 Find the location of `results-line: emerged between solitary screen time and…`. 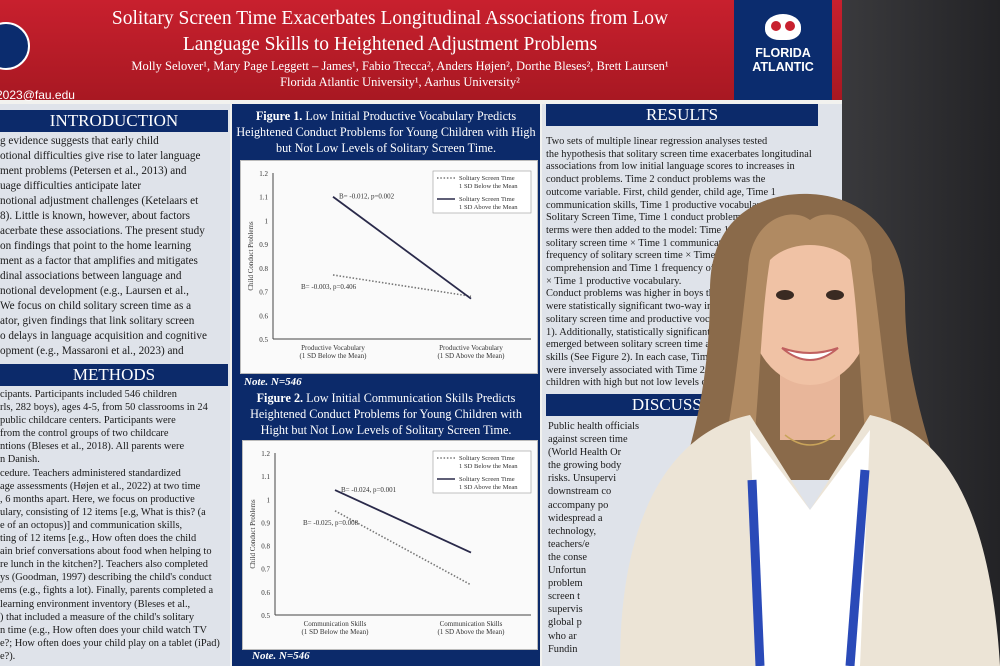

results-line: emerged between solitary screen time and… is located at coordinates (637, 345).